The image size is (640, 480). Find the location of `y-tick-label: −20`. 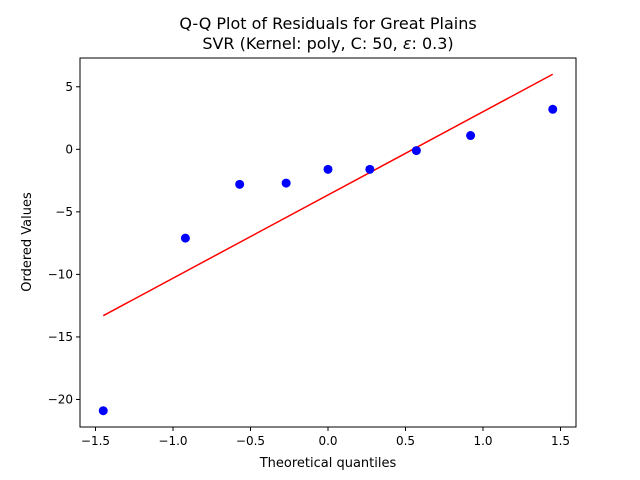

y-tick-label: −20 is located at coordinates (60, 399).